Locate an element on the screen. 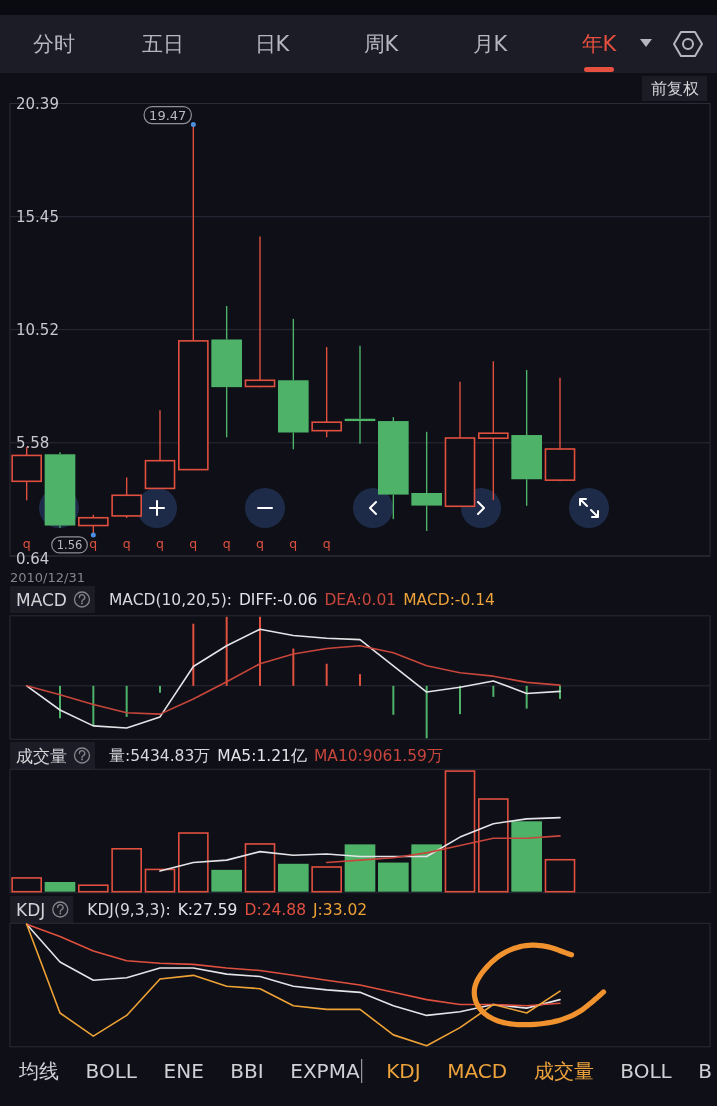 The image size is (717, 1106). text: MACD:-0.14 is located at coordinates (449, 599).